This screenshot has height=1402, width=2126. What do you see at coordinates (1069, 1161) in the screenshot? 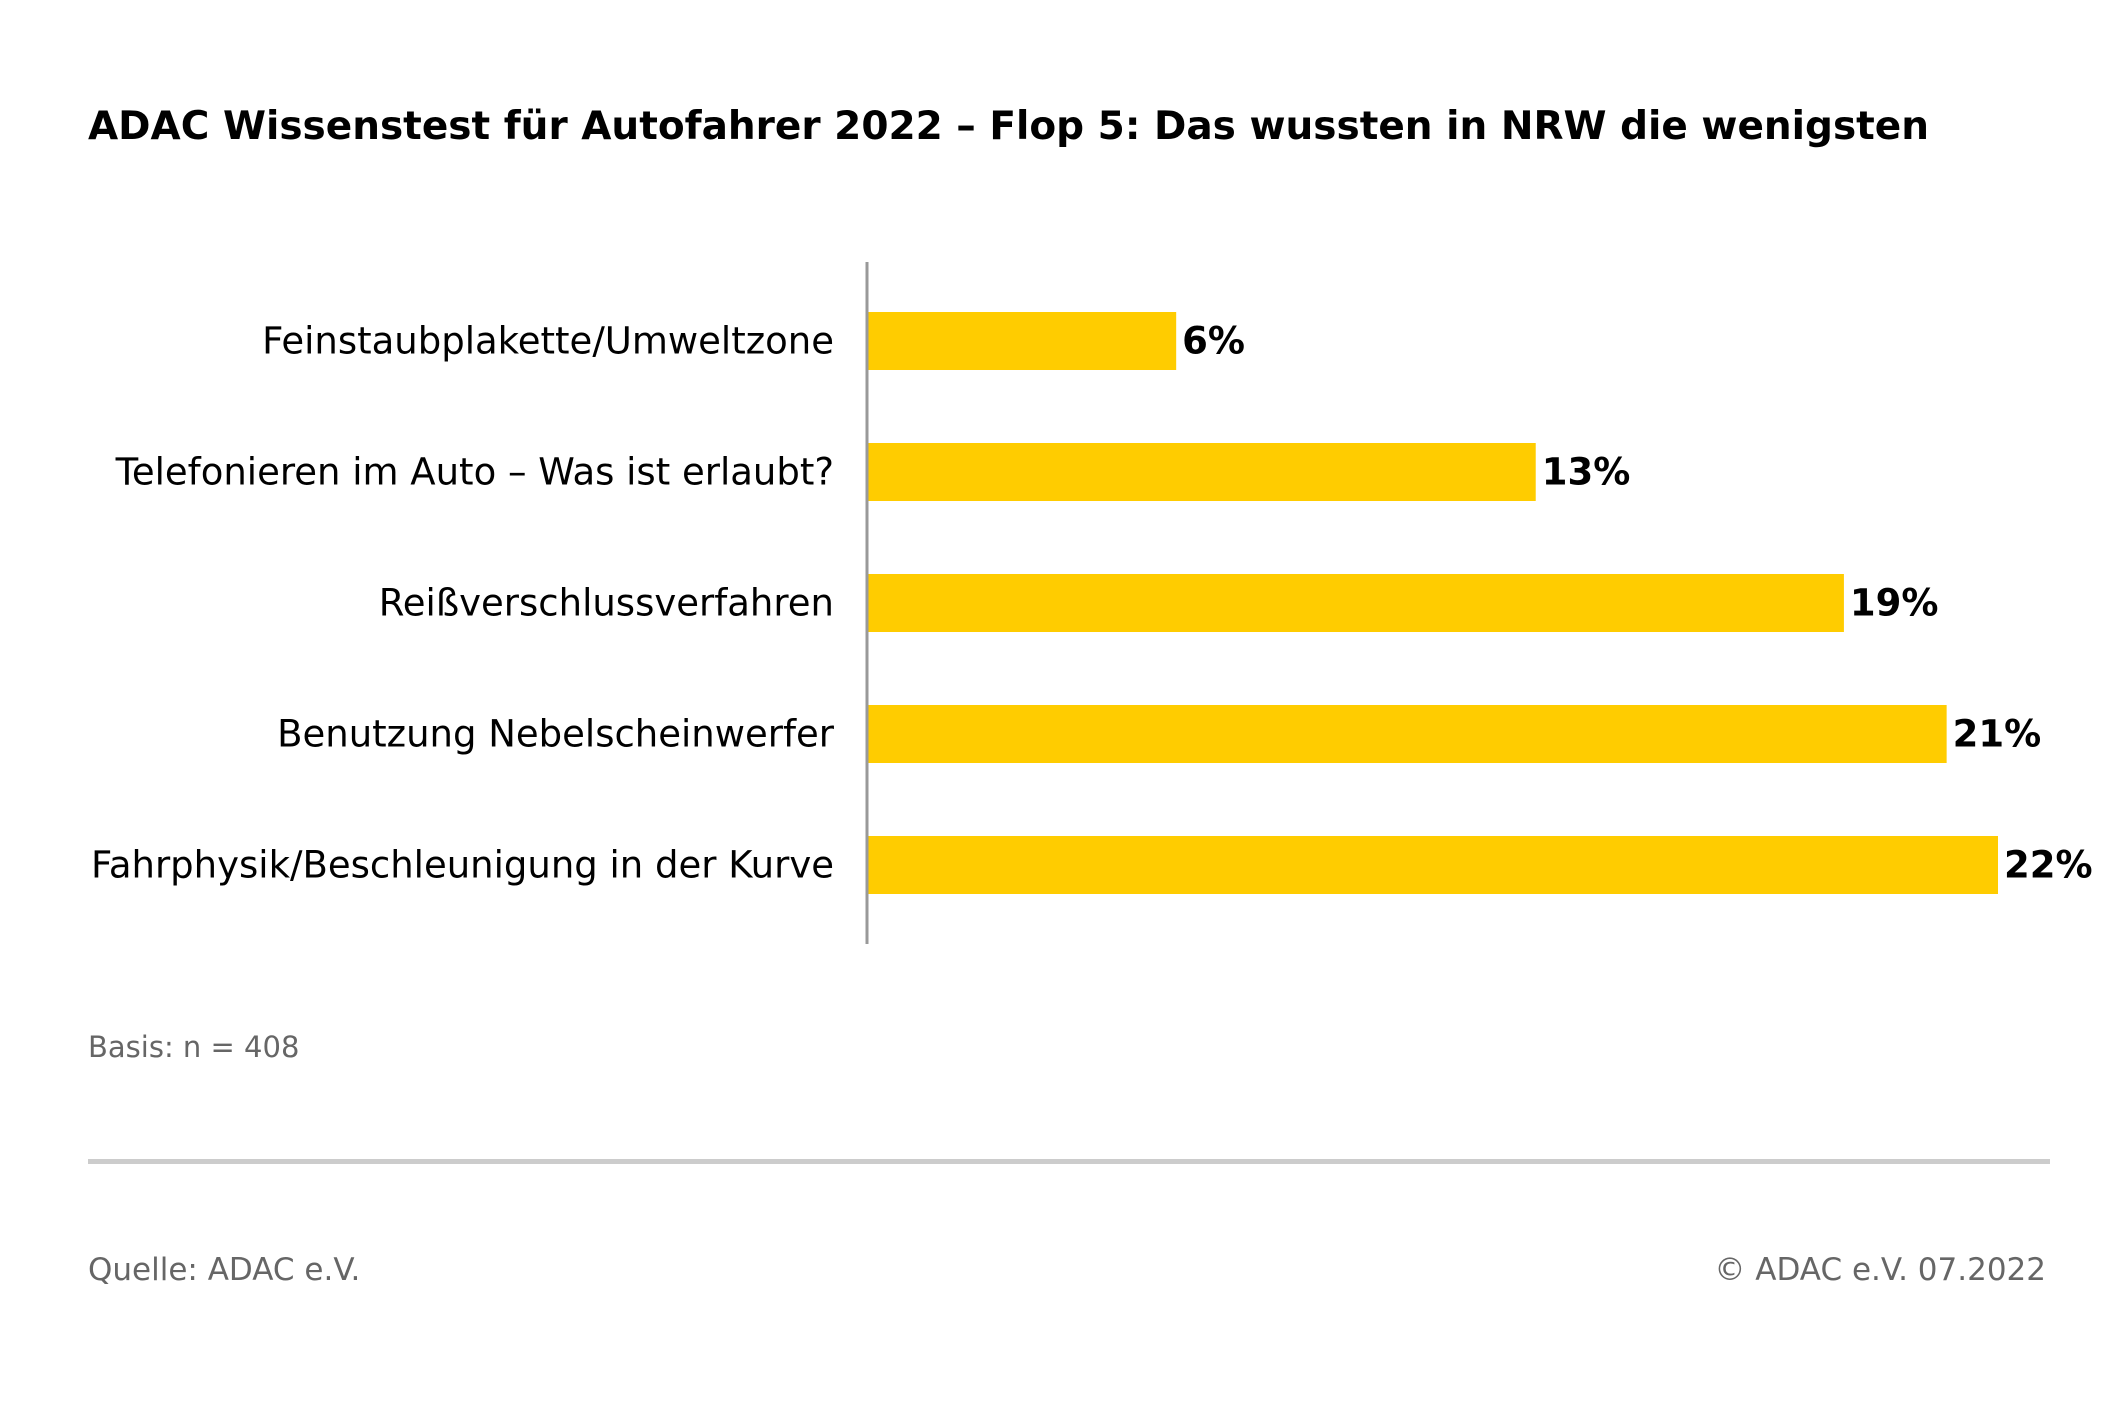
I see `footer-divider` at bounding box center [1069, 1161].